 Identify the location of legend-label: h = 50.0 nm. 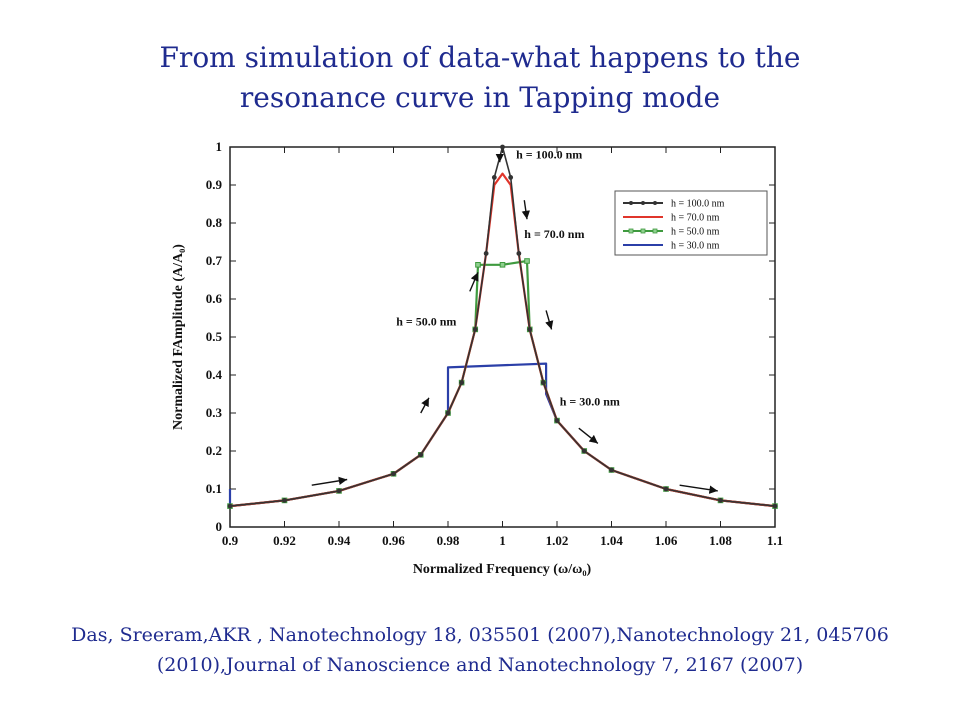
(695, 232).